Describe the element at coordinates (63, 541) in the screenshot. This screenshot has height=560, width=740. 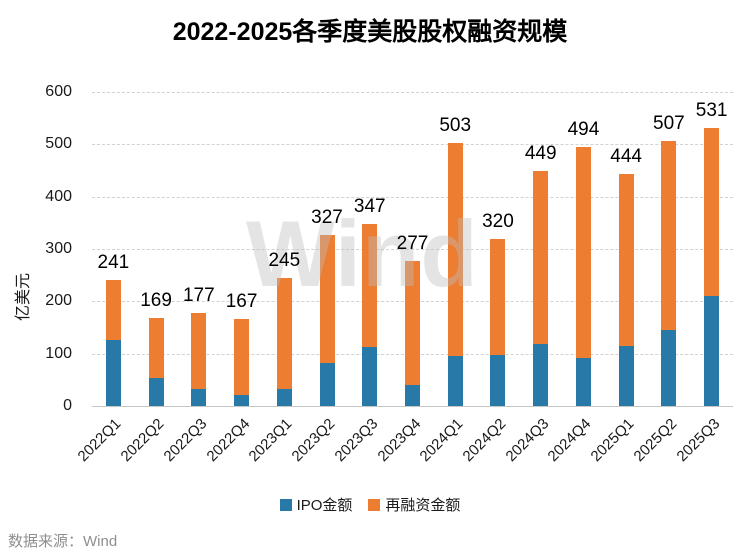
I see `data-source: 数据来源：Wind` at that location.